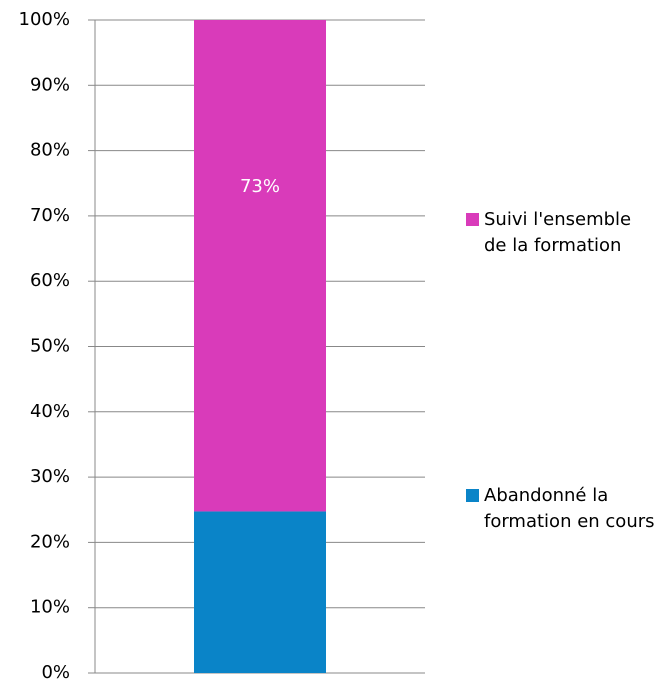  I want to click on legend-item: Abandonné la formation en cours, so click(562, 509).